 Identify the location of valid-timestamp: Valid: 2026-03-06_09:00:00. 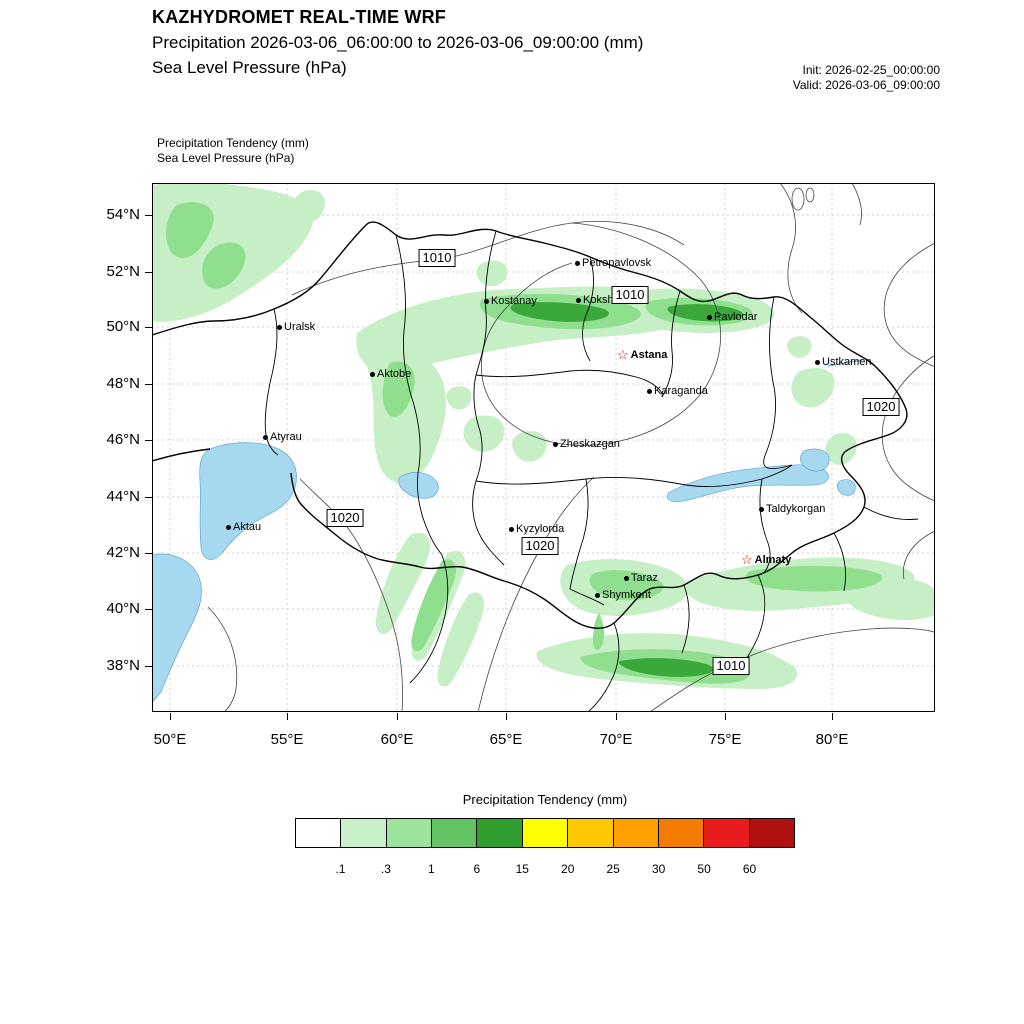
(866, 85).